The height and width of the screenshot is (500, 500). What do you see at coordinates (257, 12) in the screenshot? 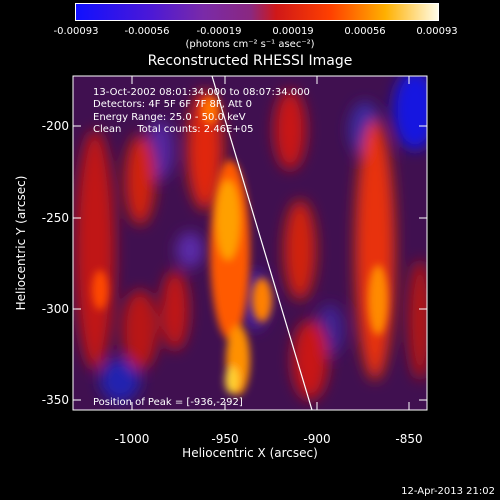
I see `colorbar` at bounding box center [257, 12].